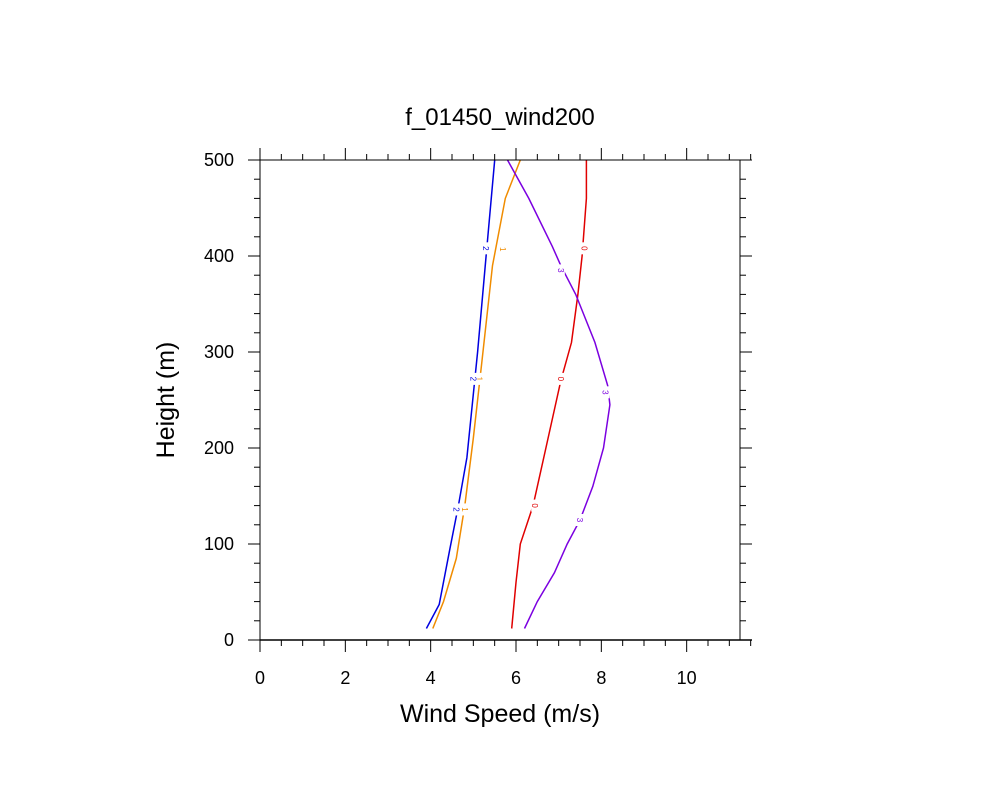 Image resolution: width=1000 pixels, height=800 pixels. Describe the element at coordinates (500, 117) in the screenshot. I see `chart-title: f_01450_wind200` at that location.